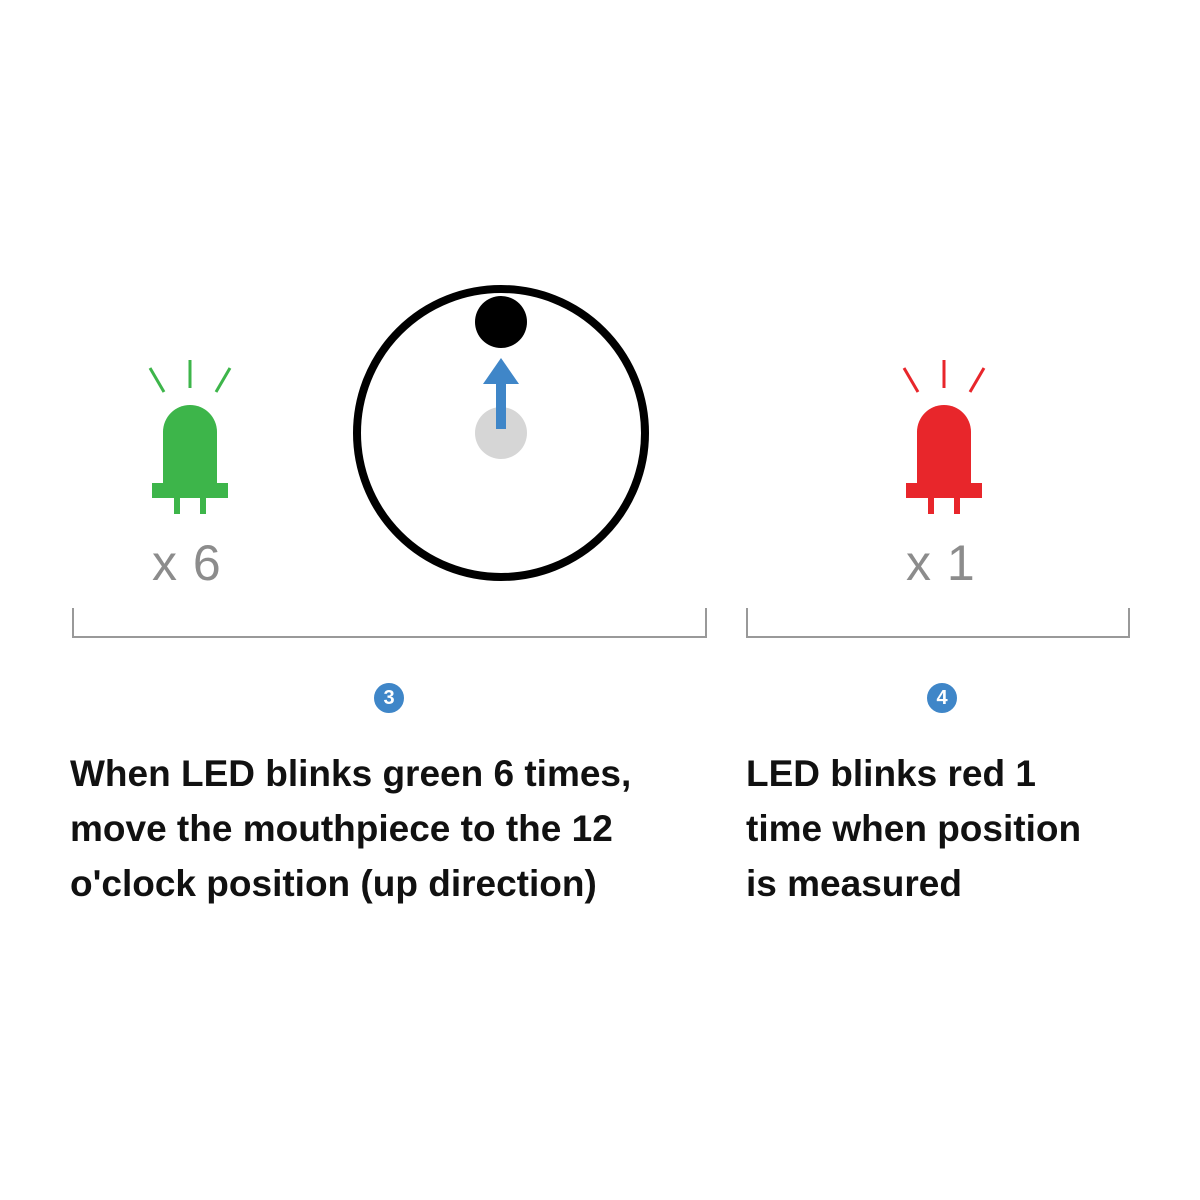  What do you see at coordinates (501, 393) in the screenshot?
I see `up-arrow-icon` at bounding box center [501, 393].